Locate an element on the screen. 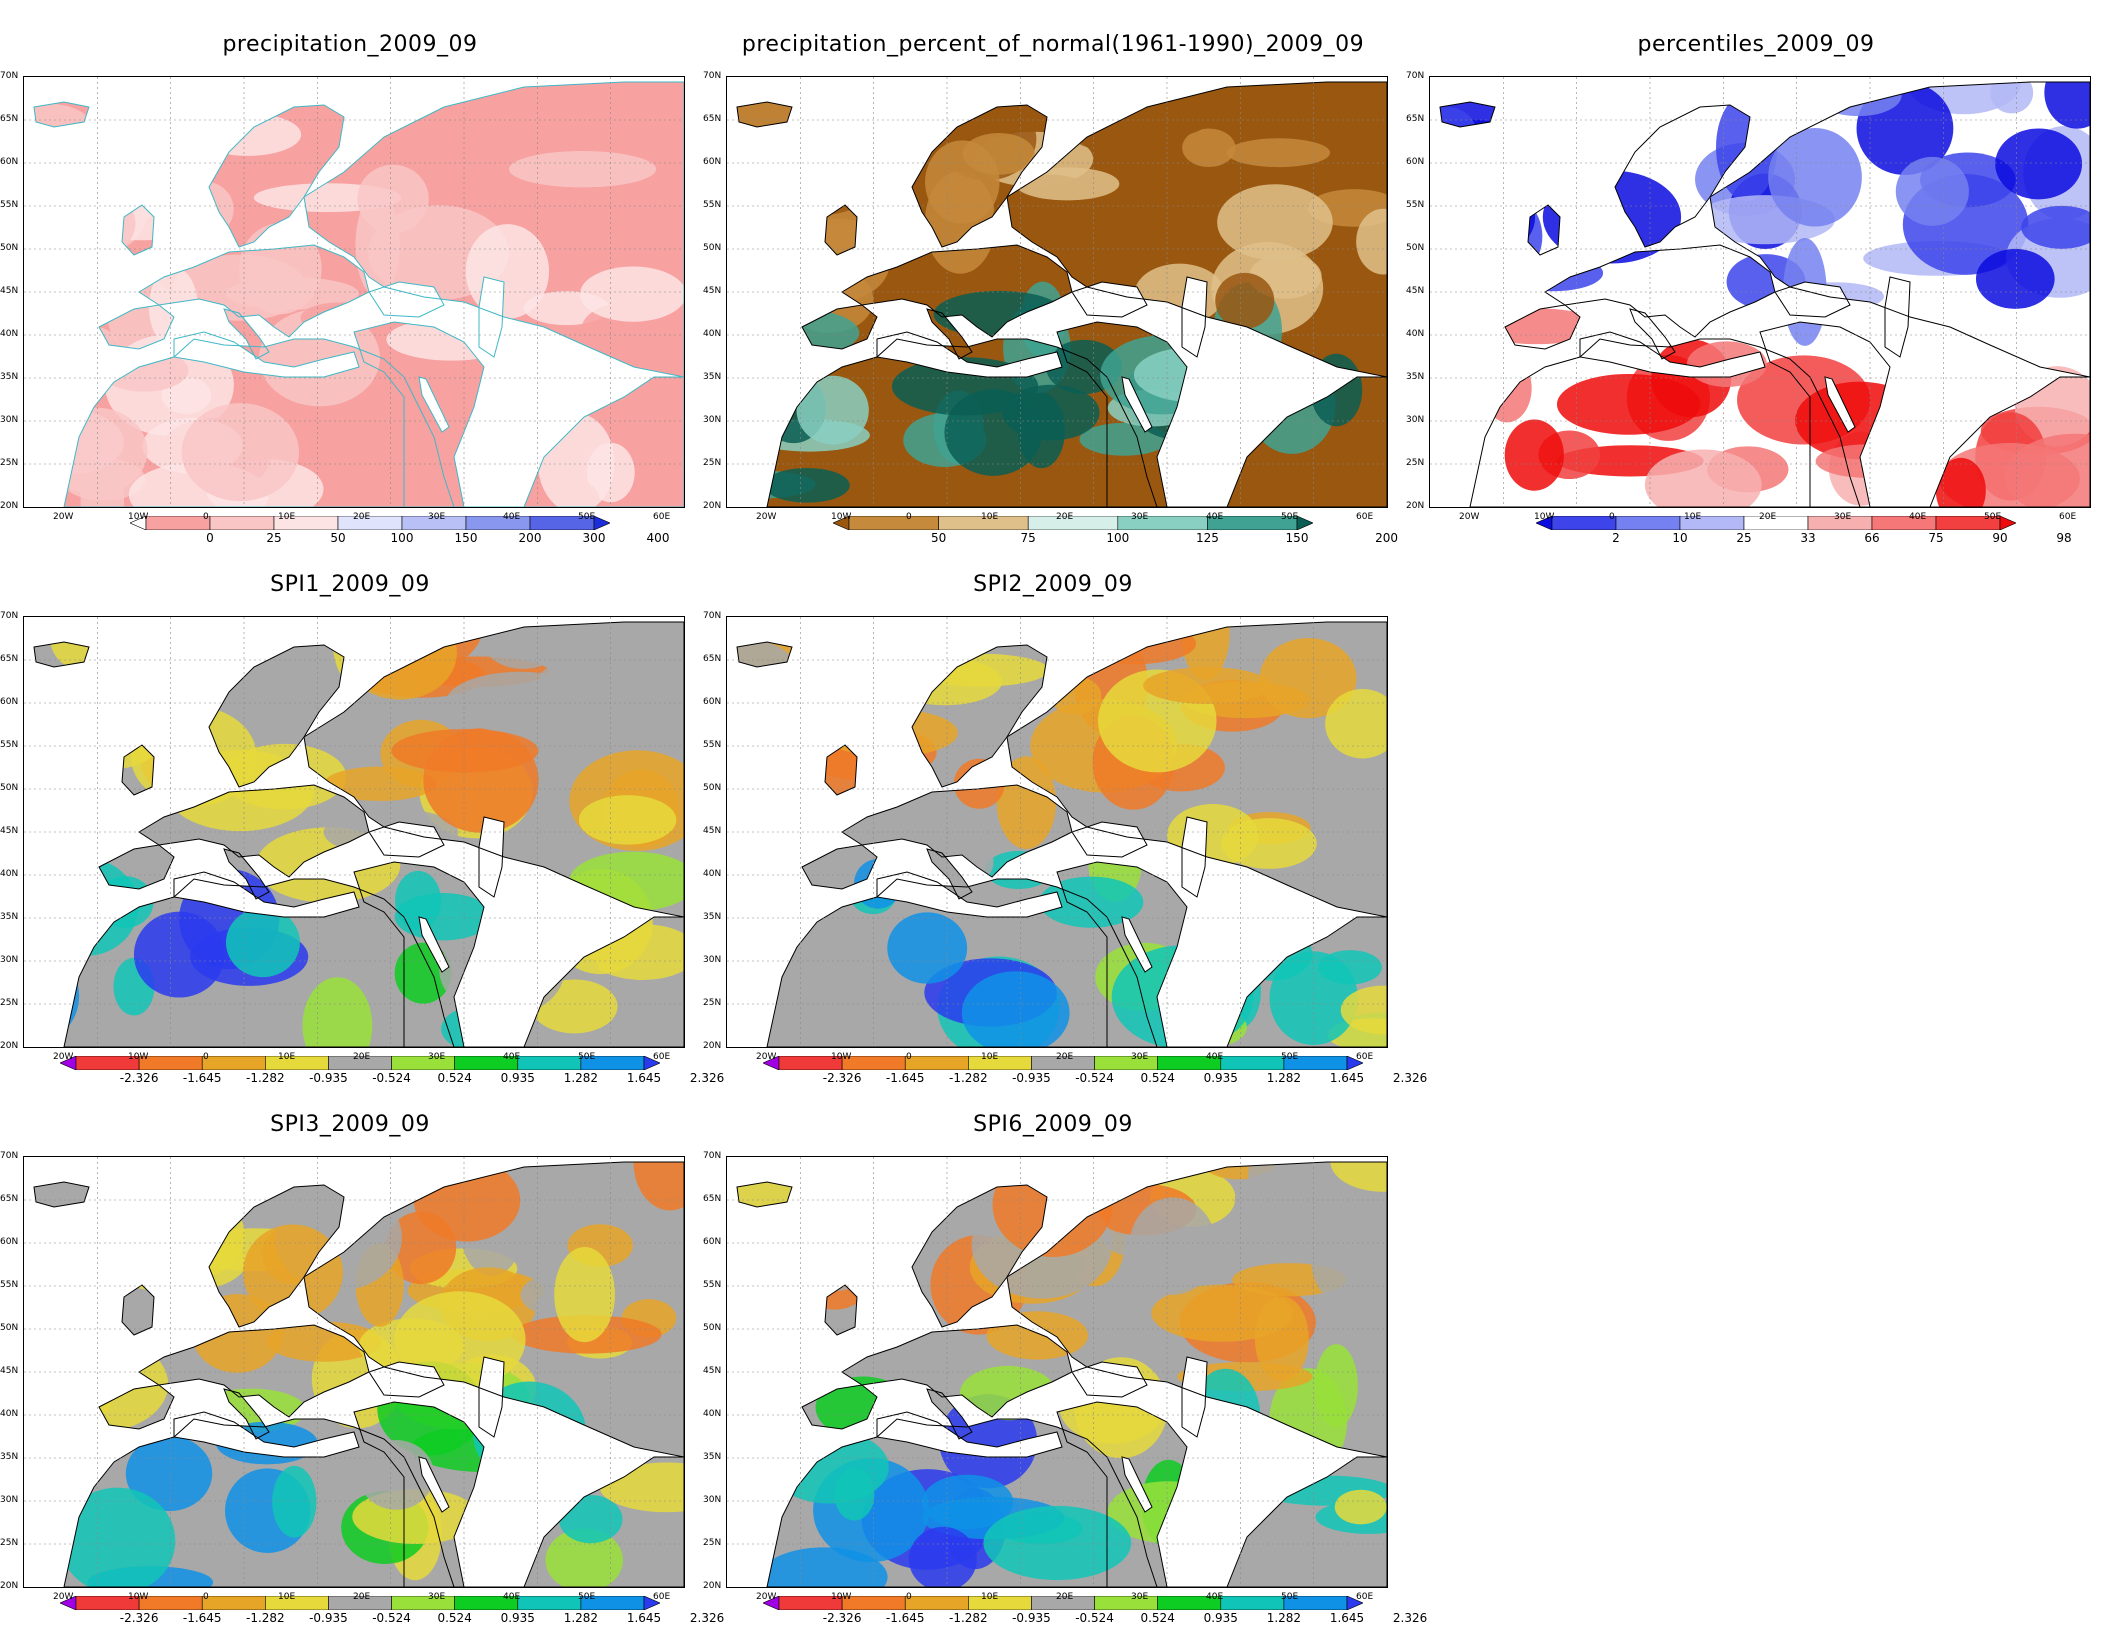 This screenshot has height=1640, width=2106. lat-tick-label: 35N is located at coordinates (9, 1457).